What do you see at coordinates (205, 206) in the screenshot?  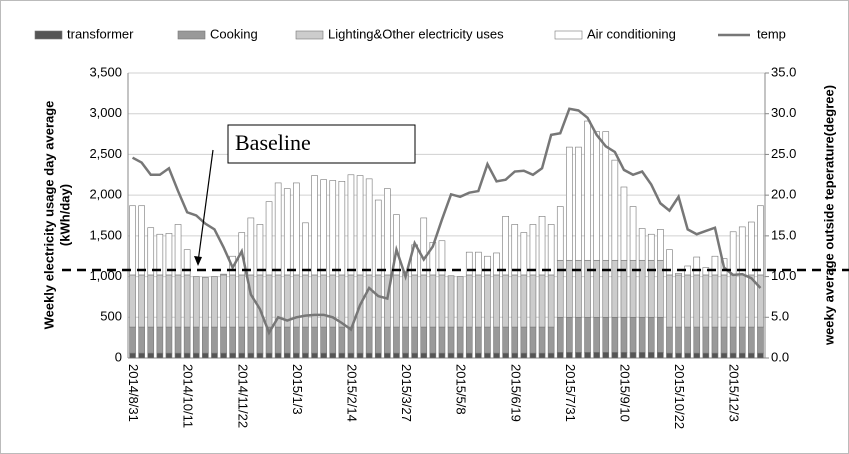 I see `annotation-arrow` at bounding box center [205, 206].